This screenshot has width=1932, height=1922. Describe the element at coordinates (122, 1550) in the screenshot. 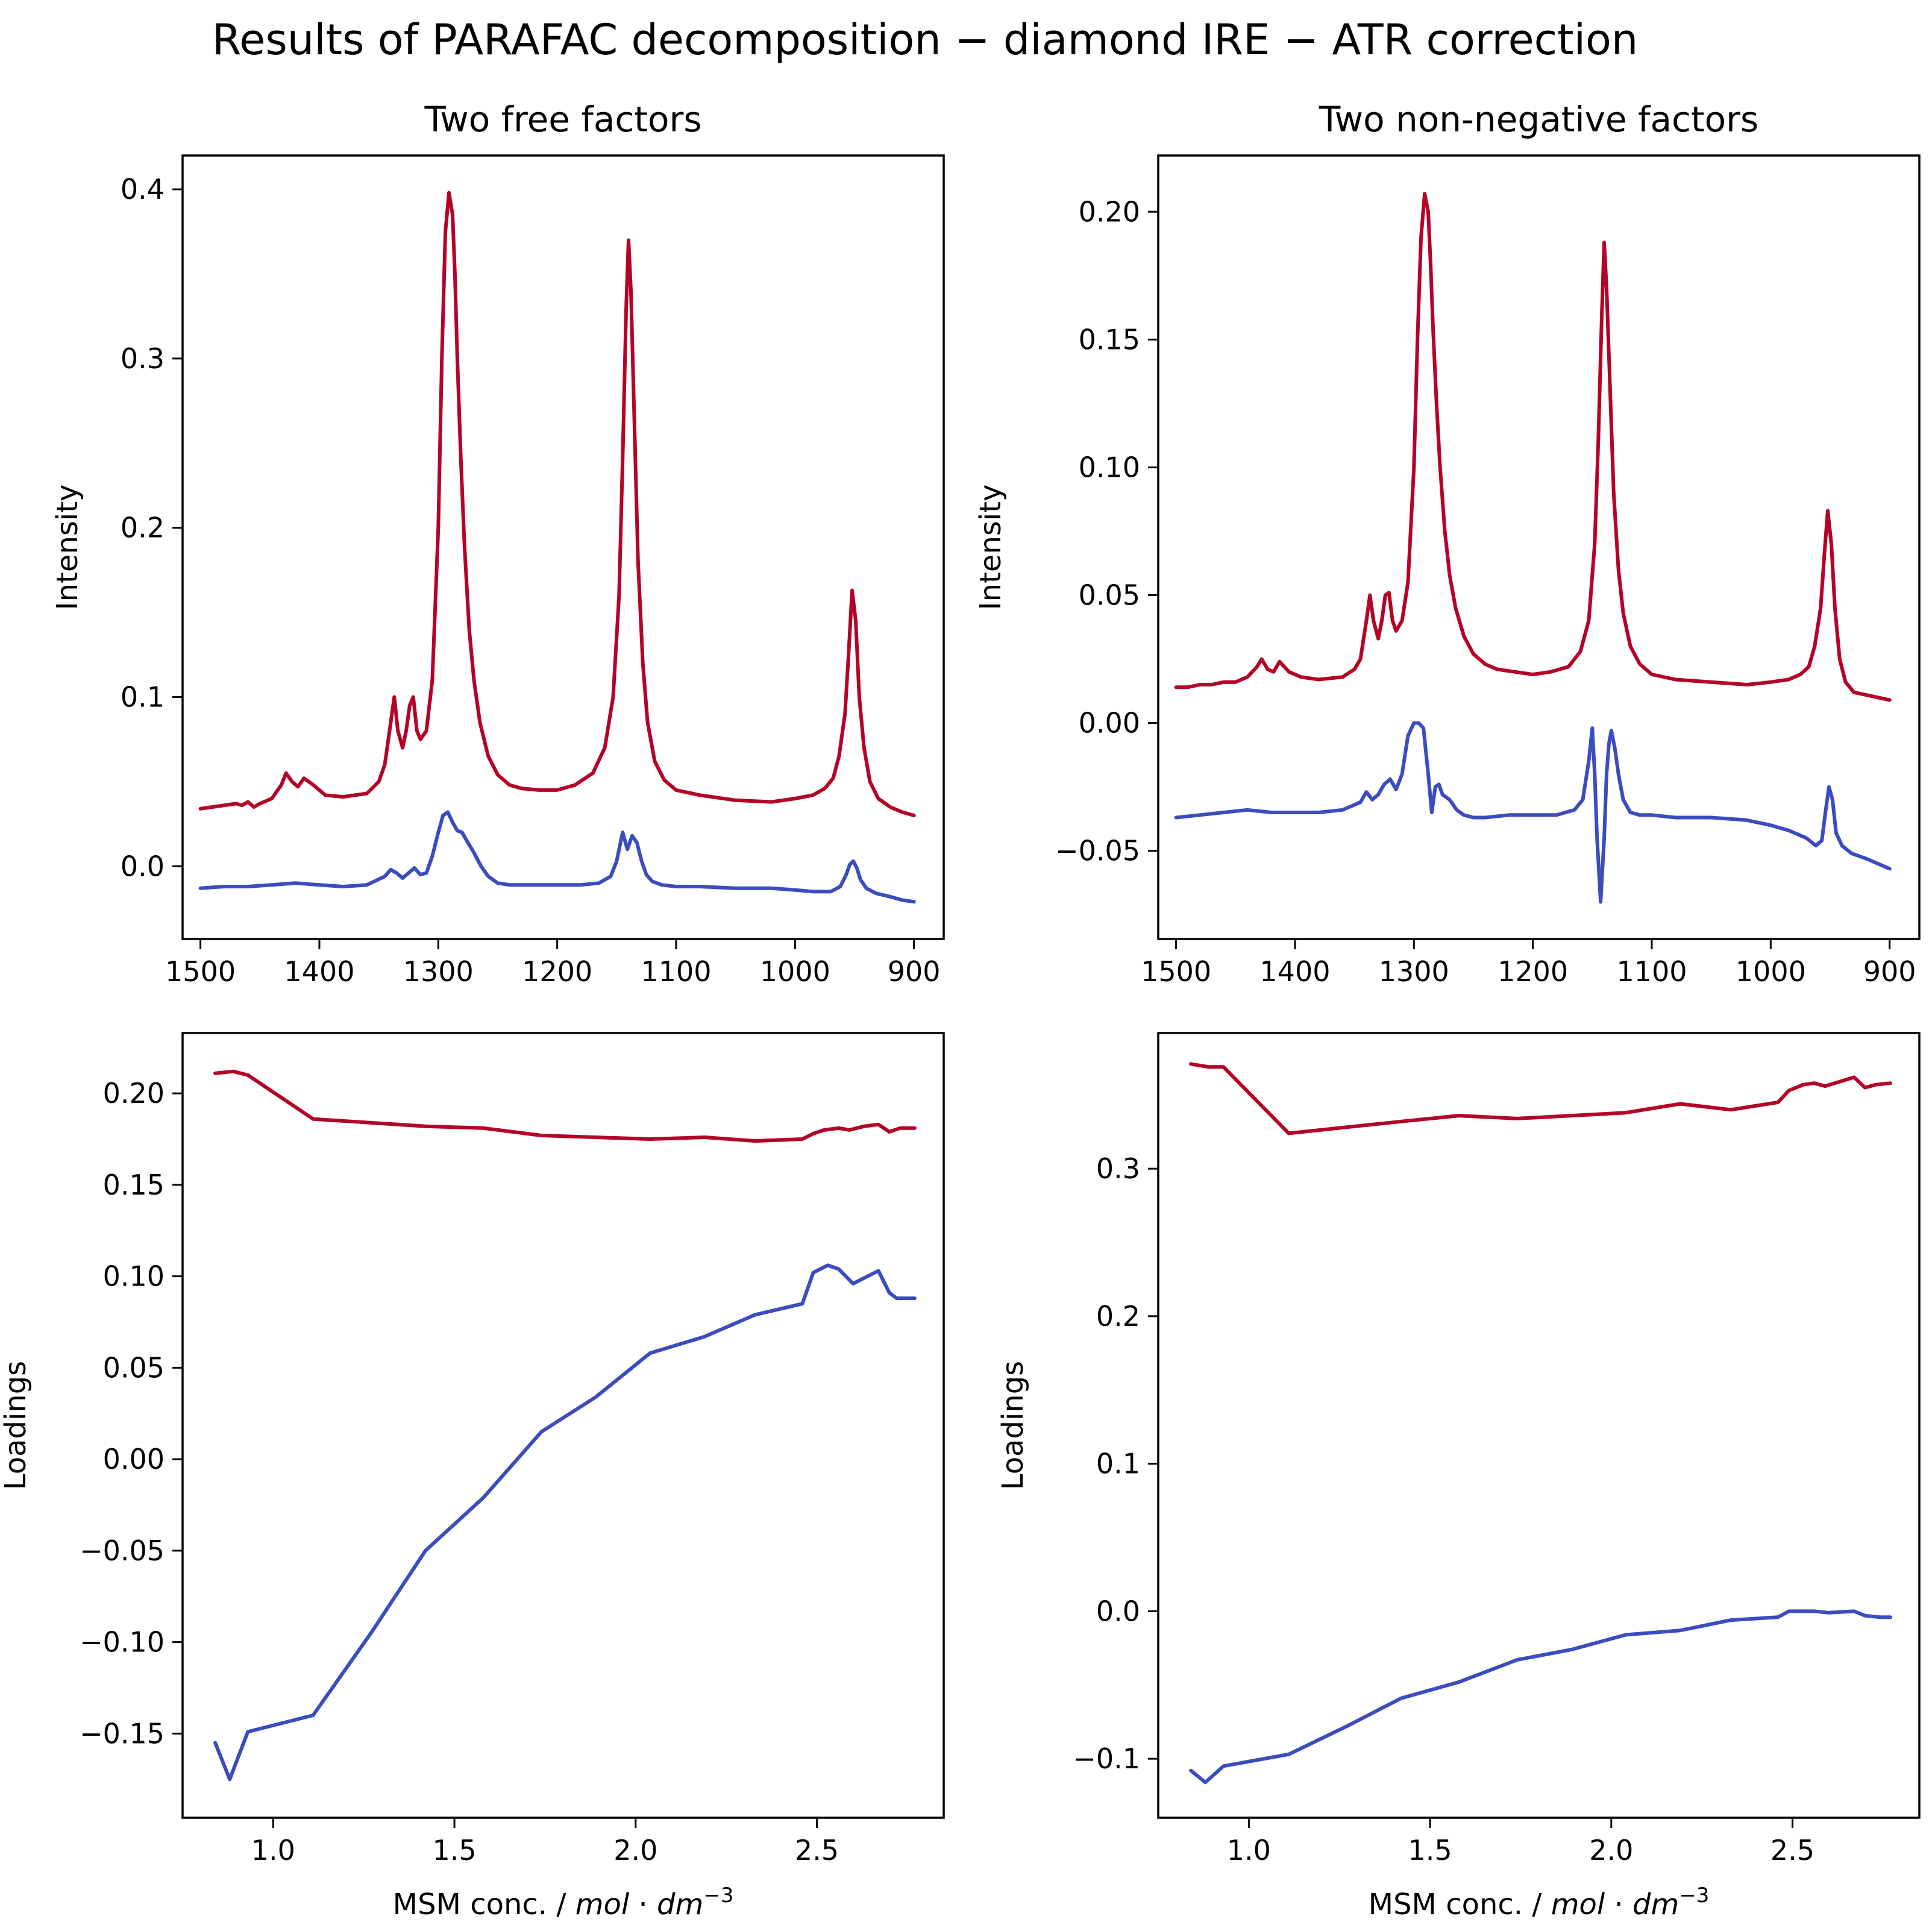

I see `y-tick-label-bl: −0.05` at that location.